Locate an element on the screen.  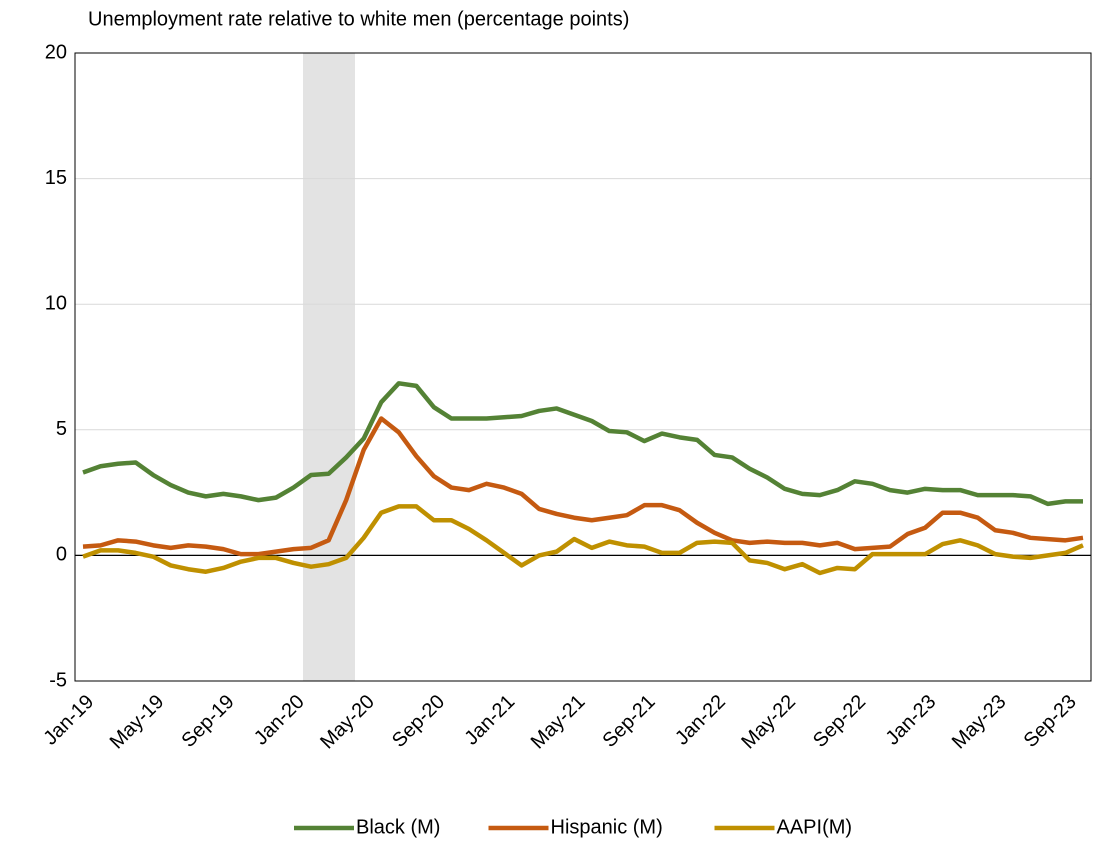
x-tick-label: May-21 is located at coordinates (558, 722).